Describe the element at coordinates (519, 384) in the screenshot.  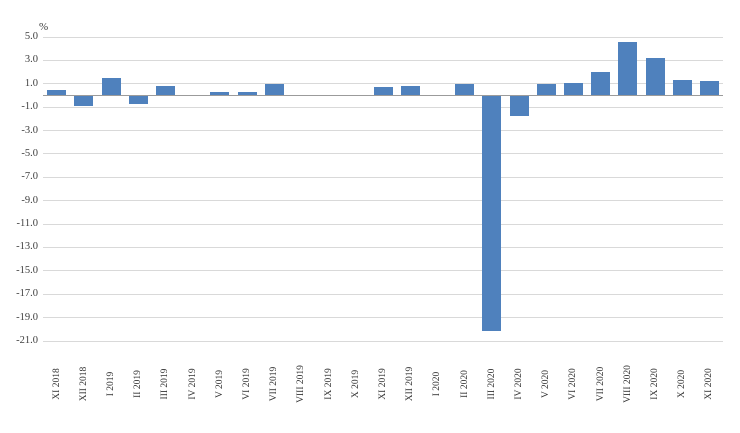
I see `x-axis-tick-label: IV 2020` at that location.